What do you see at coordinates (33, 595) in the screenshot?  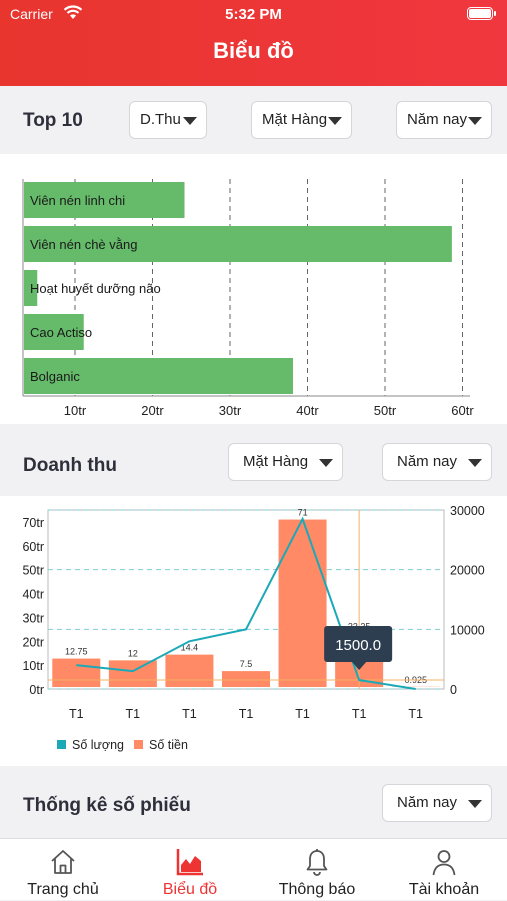 I see `y-left-tick-label: 40tr` at bounding box center [33, 595].